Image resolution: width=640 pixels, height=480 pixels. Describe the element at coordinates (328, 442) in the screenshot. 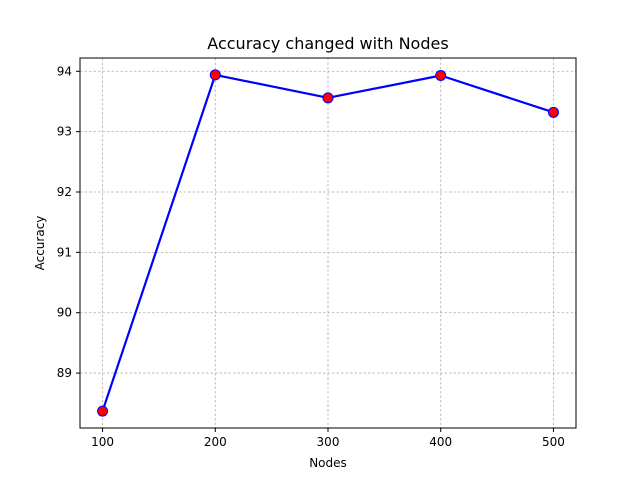

I see `x-tick-label: 300` at that location.